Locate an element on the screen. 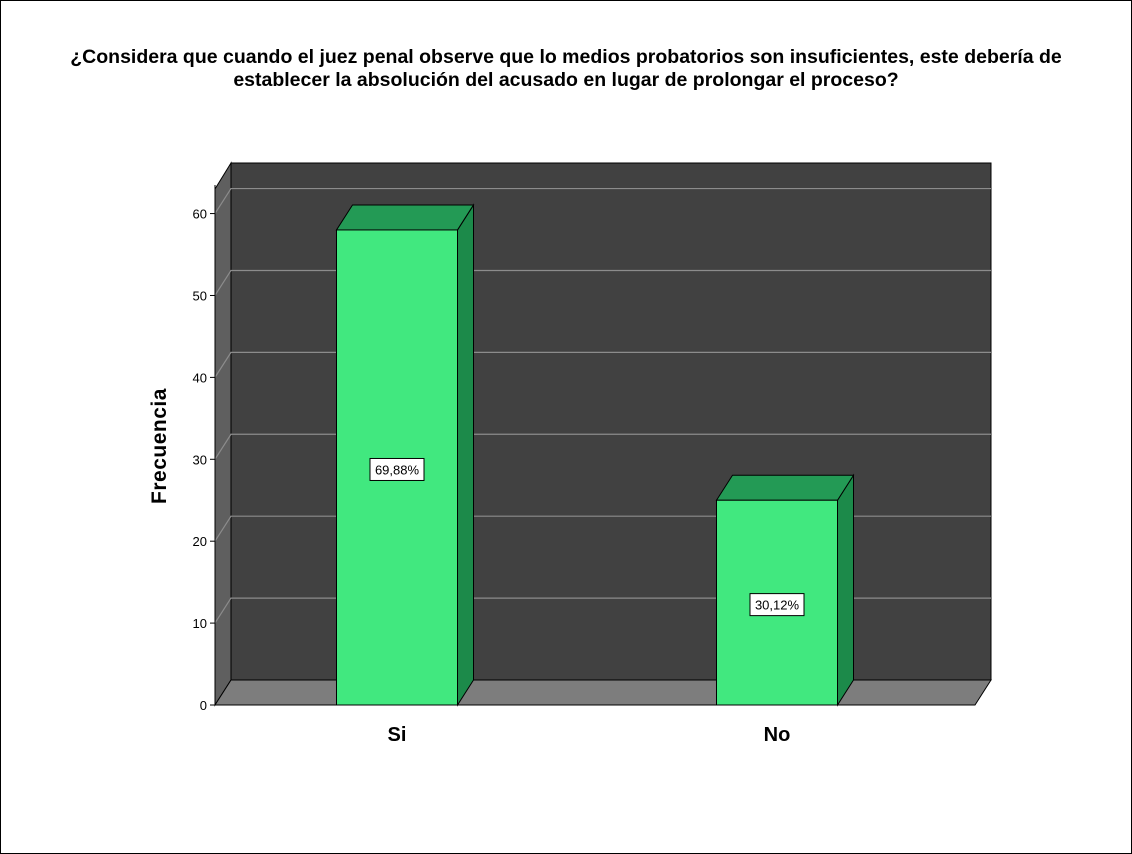 This screenshot has height=854, width=1132. bar-si is located at coordinates (405, 455).